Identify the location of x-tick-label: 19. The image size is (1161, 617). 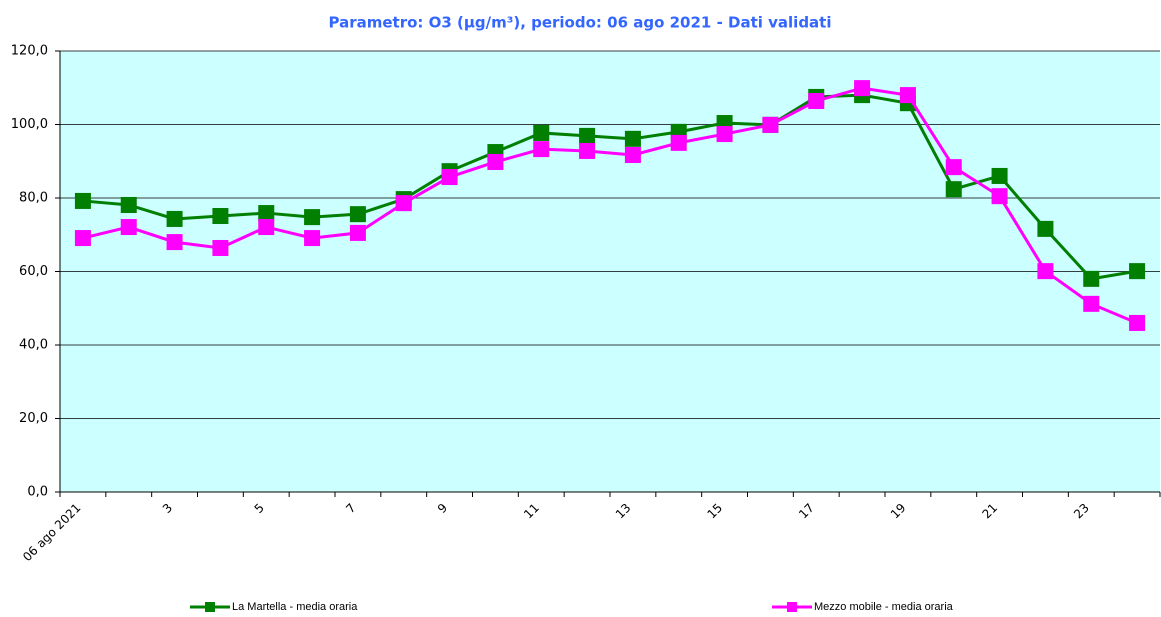
(898, 511).